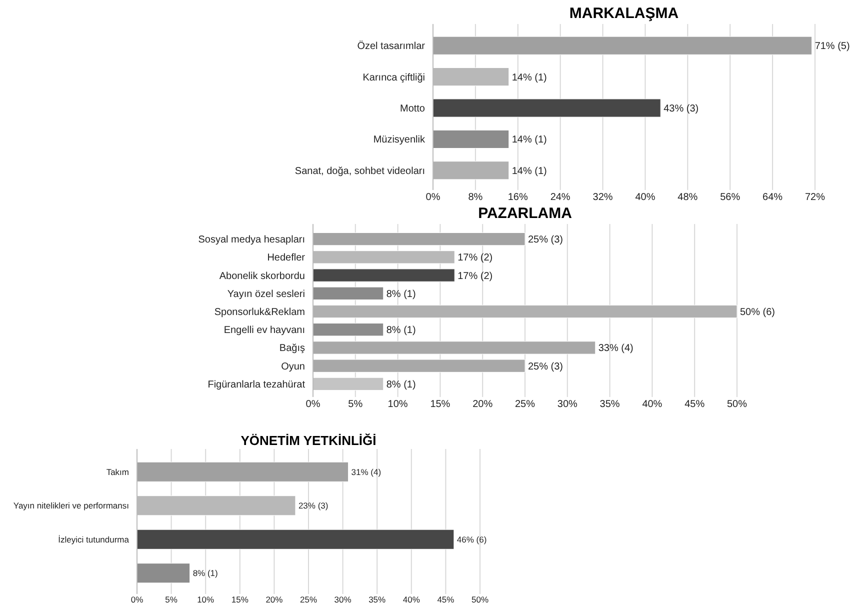 Image resolution: width=866 pixels, height=611 pixels. What do you see at coordinates (815, 197) in the screenshot?
I see `x-tick-label: 72%` at bounding box center [815, 197].